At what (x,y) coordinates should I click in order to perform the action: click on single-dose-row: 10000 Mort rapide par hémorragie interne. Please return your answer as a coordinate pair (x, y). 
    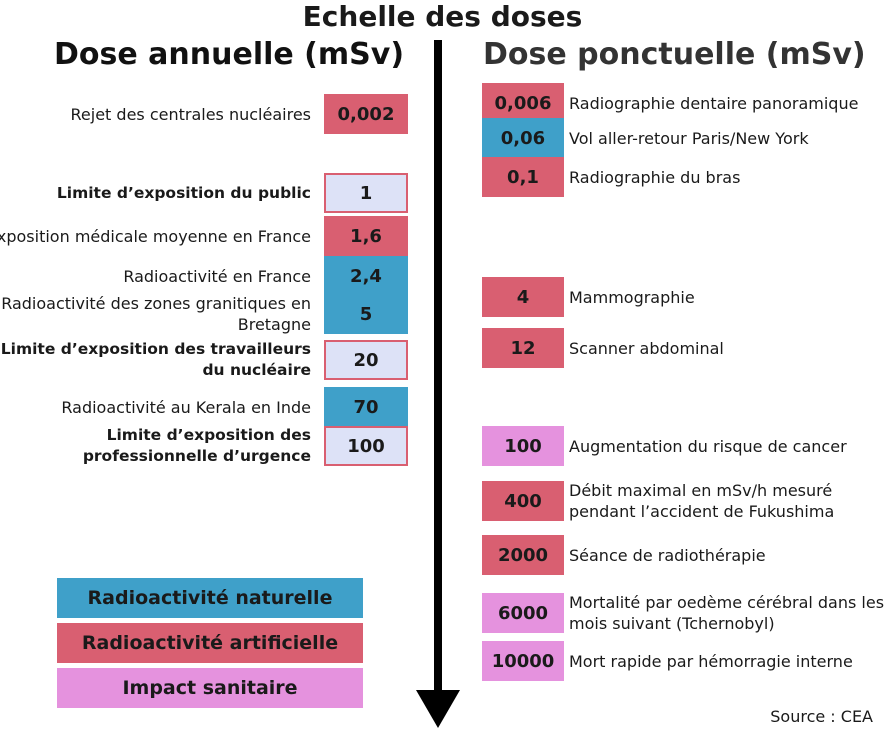
    Looking at the image, I should click on (683, 661).